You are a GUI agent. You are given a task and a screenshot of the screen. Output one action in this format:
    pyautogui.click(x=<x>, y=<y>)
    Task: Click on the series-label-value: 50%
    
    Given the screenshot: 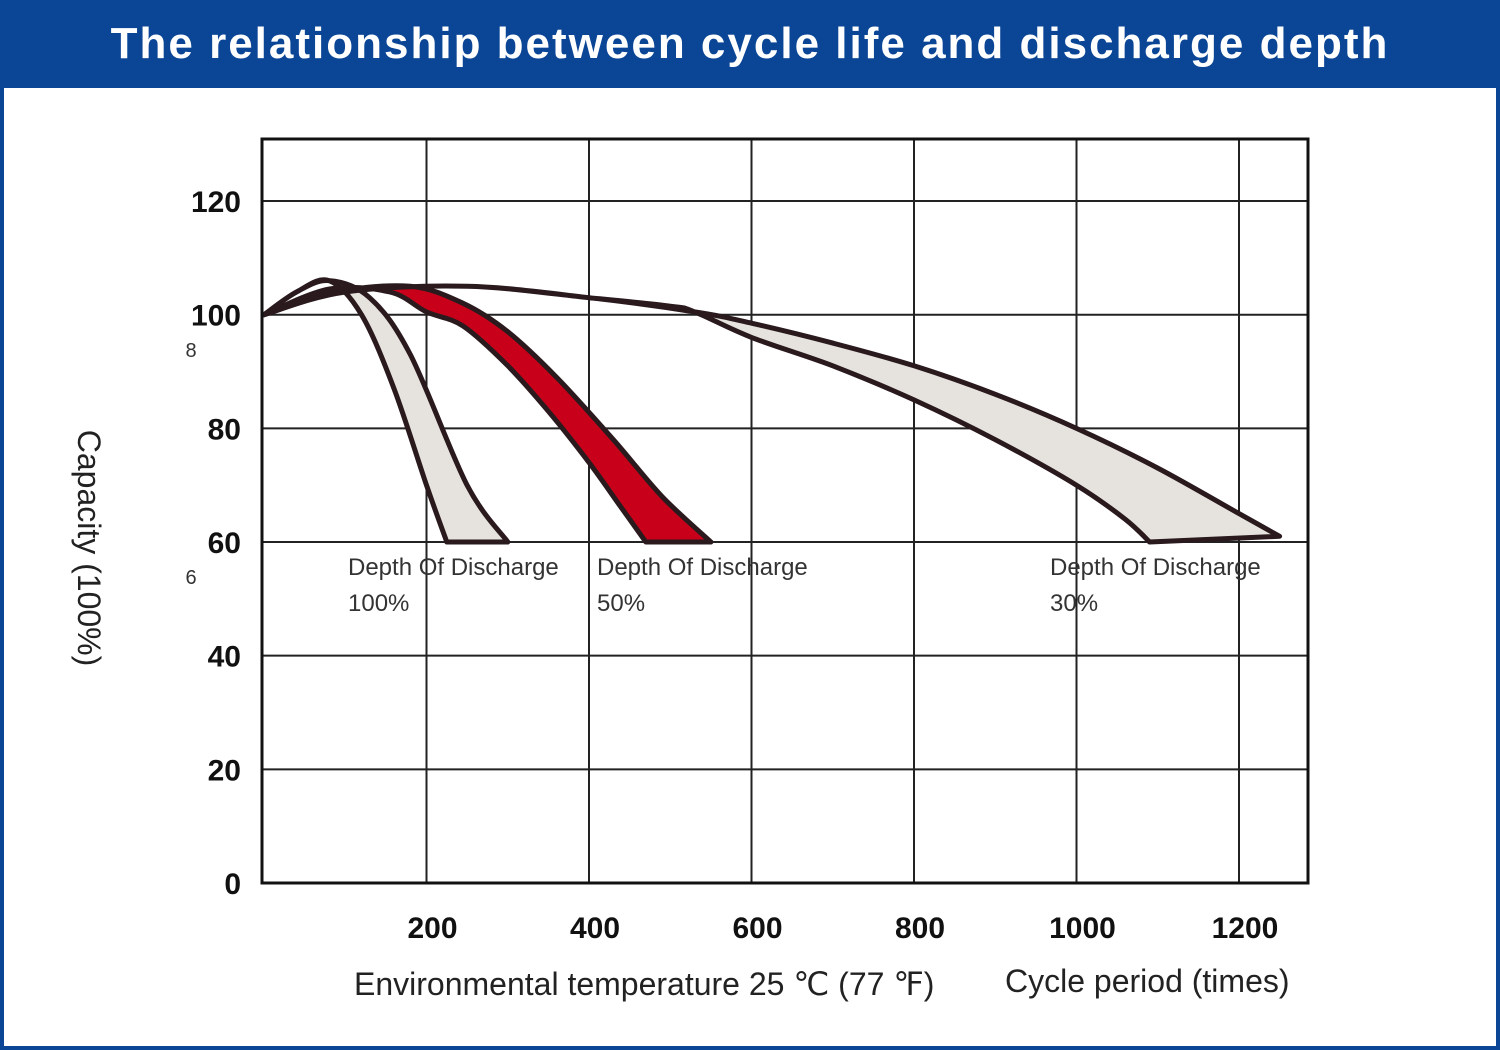 What is the action you would take?
    pyautogui.click(x=621, y=603)
    